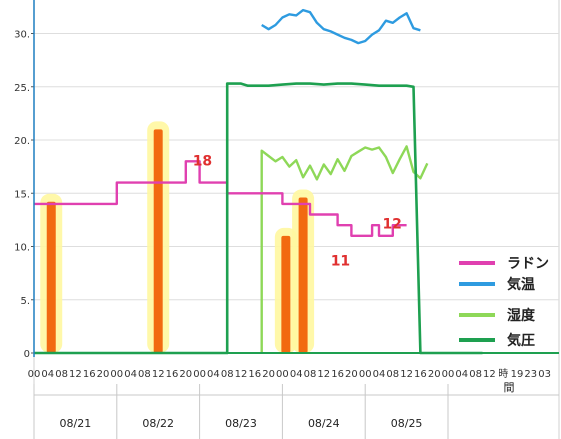  I want to click on x-date-label: 08/23, so click(241, 423).